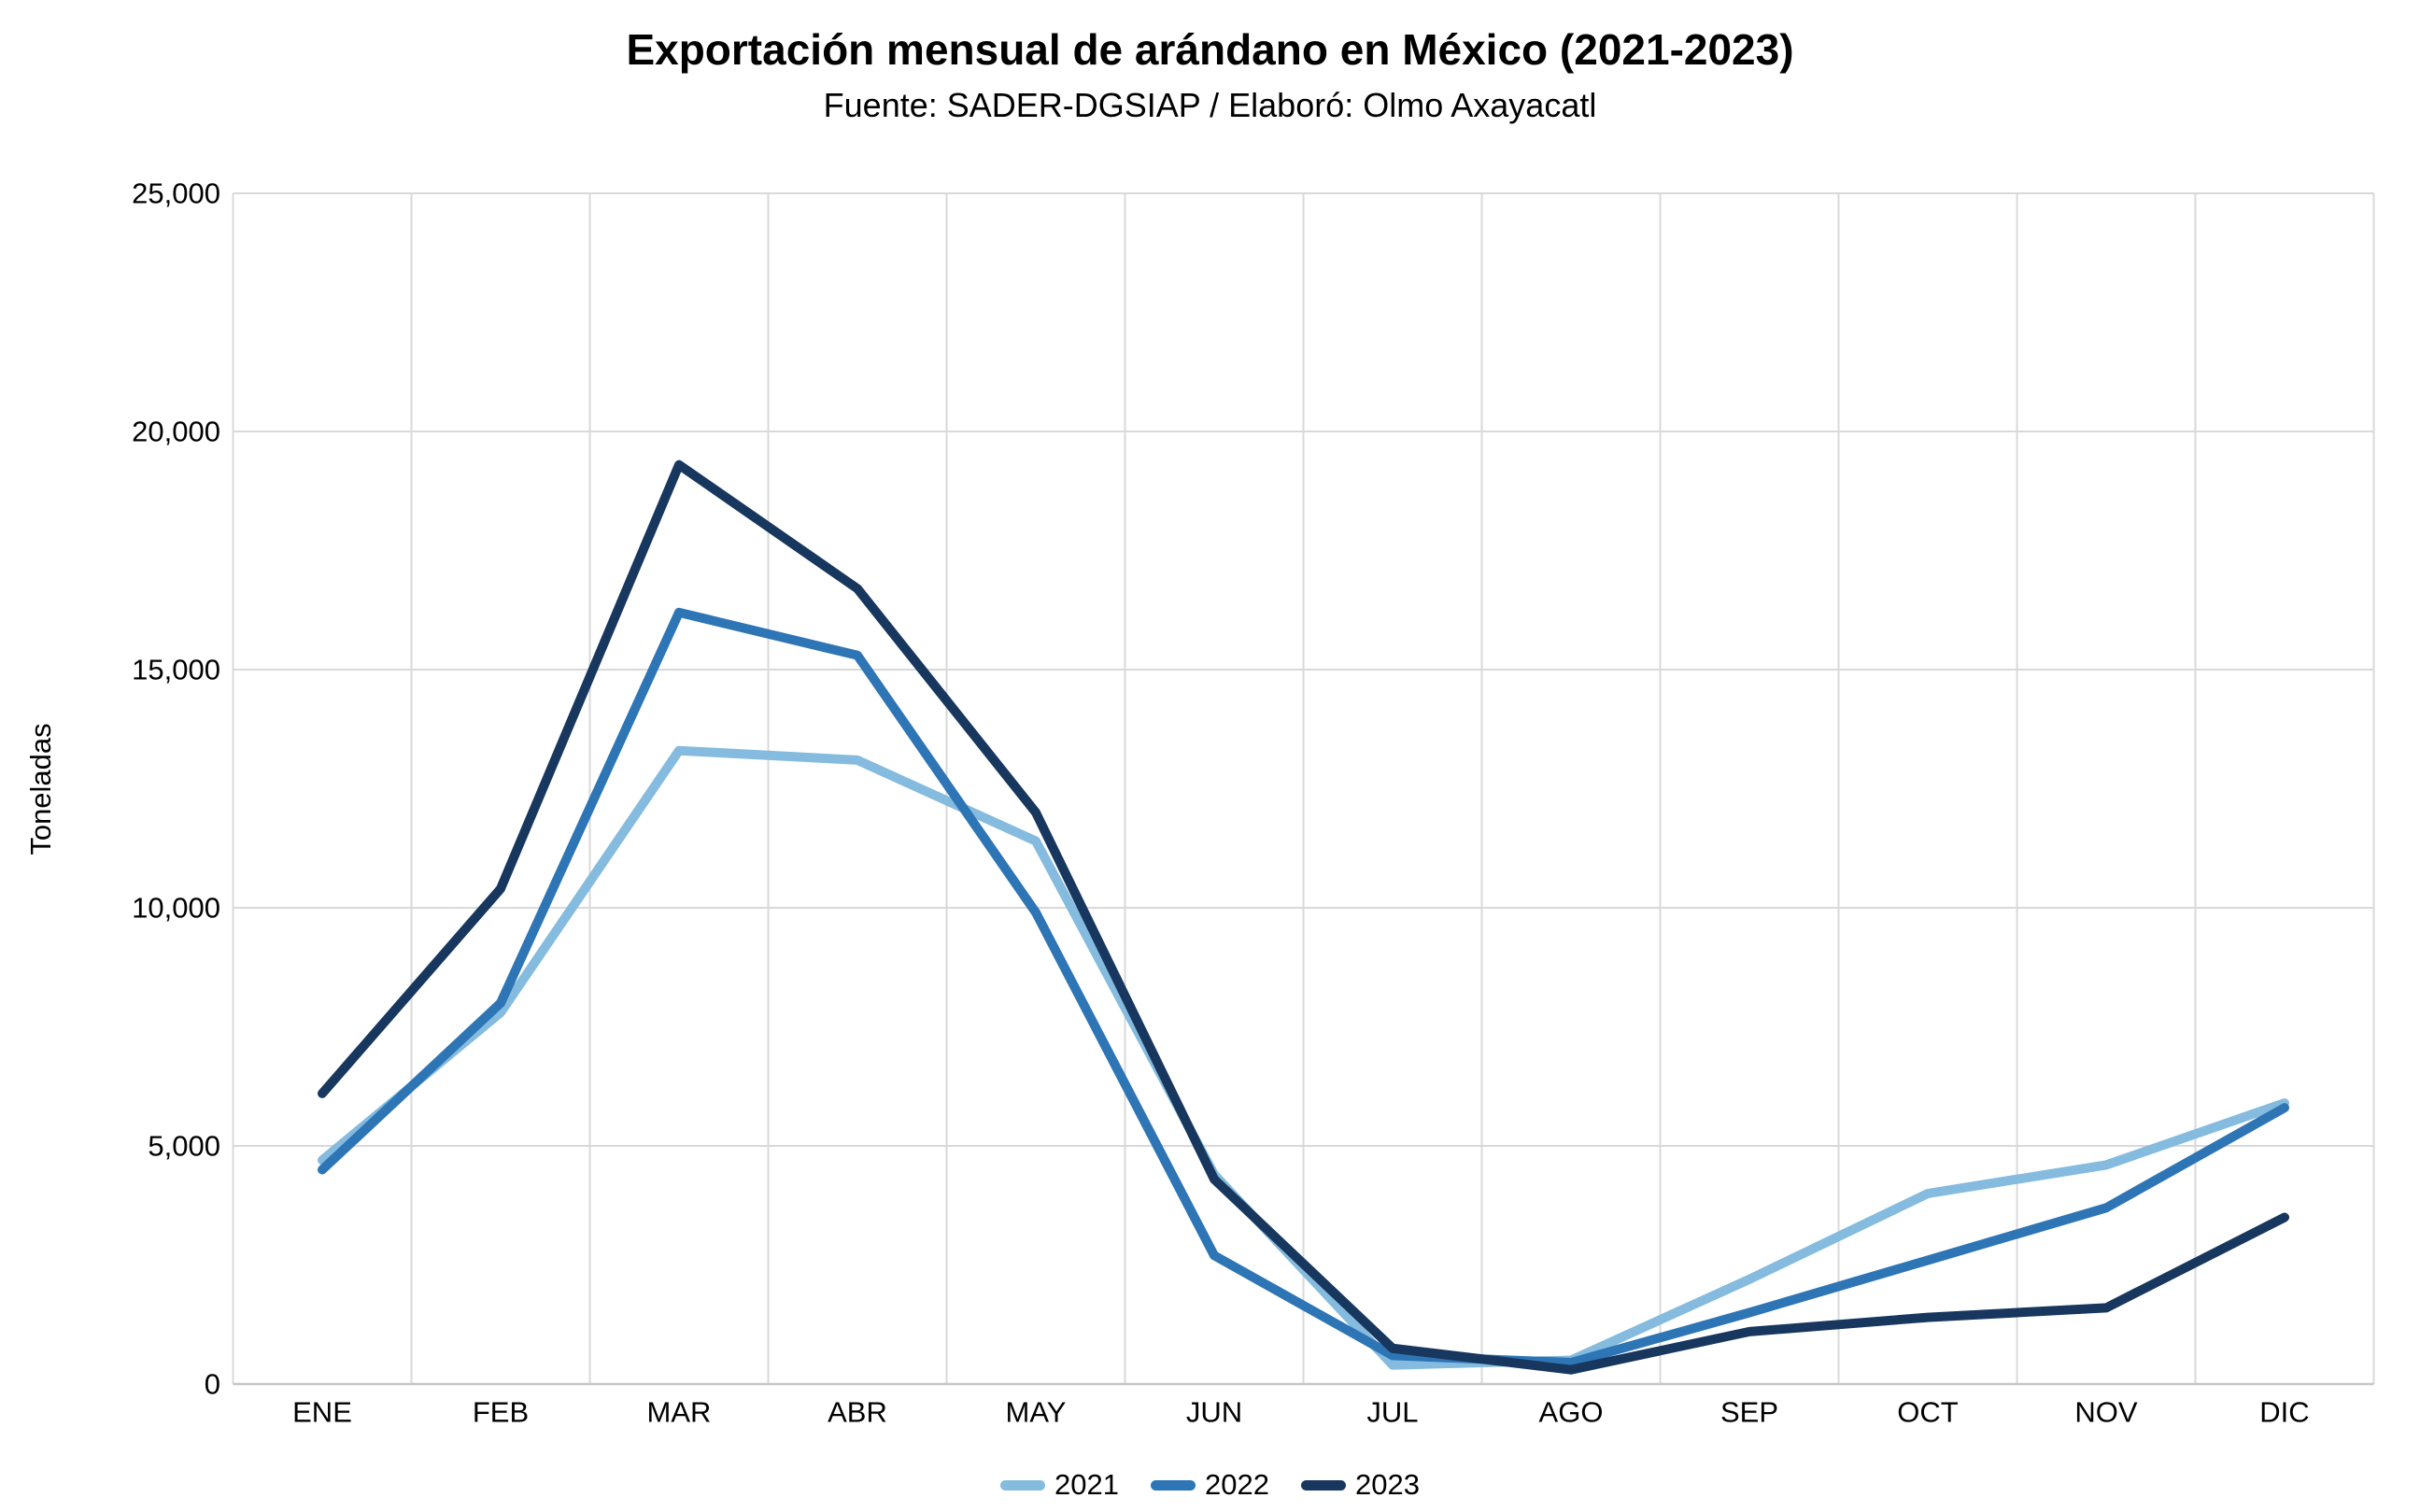  What do you see at coordinates (1387, 1485) in the screenshot?
I see `legend-label-2023: 2023` at bounding box center [1387, 1485].